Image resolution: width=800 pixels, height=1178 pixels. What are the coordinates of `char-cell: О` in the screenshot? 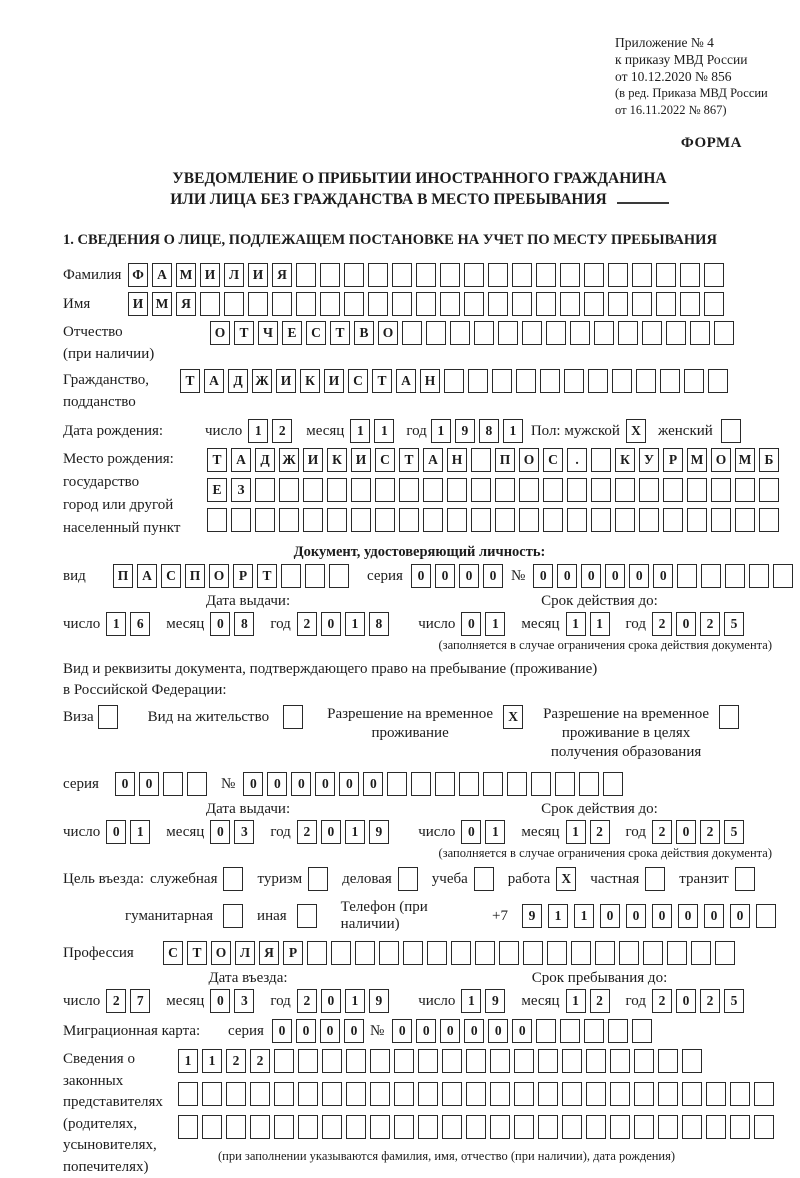 It's located at (220, 333).